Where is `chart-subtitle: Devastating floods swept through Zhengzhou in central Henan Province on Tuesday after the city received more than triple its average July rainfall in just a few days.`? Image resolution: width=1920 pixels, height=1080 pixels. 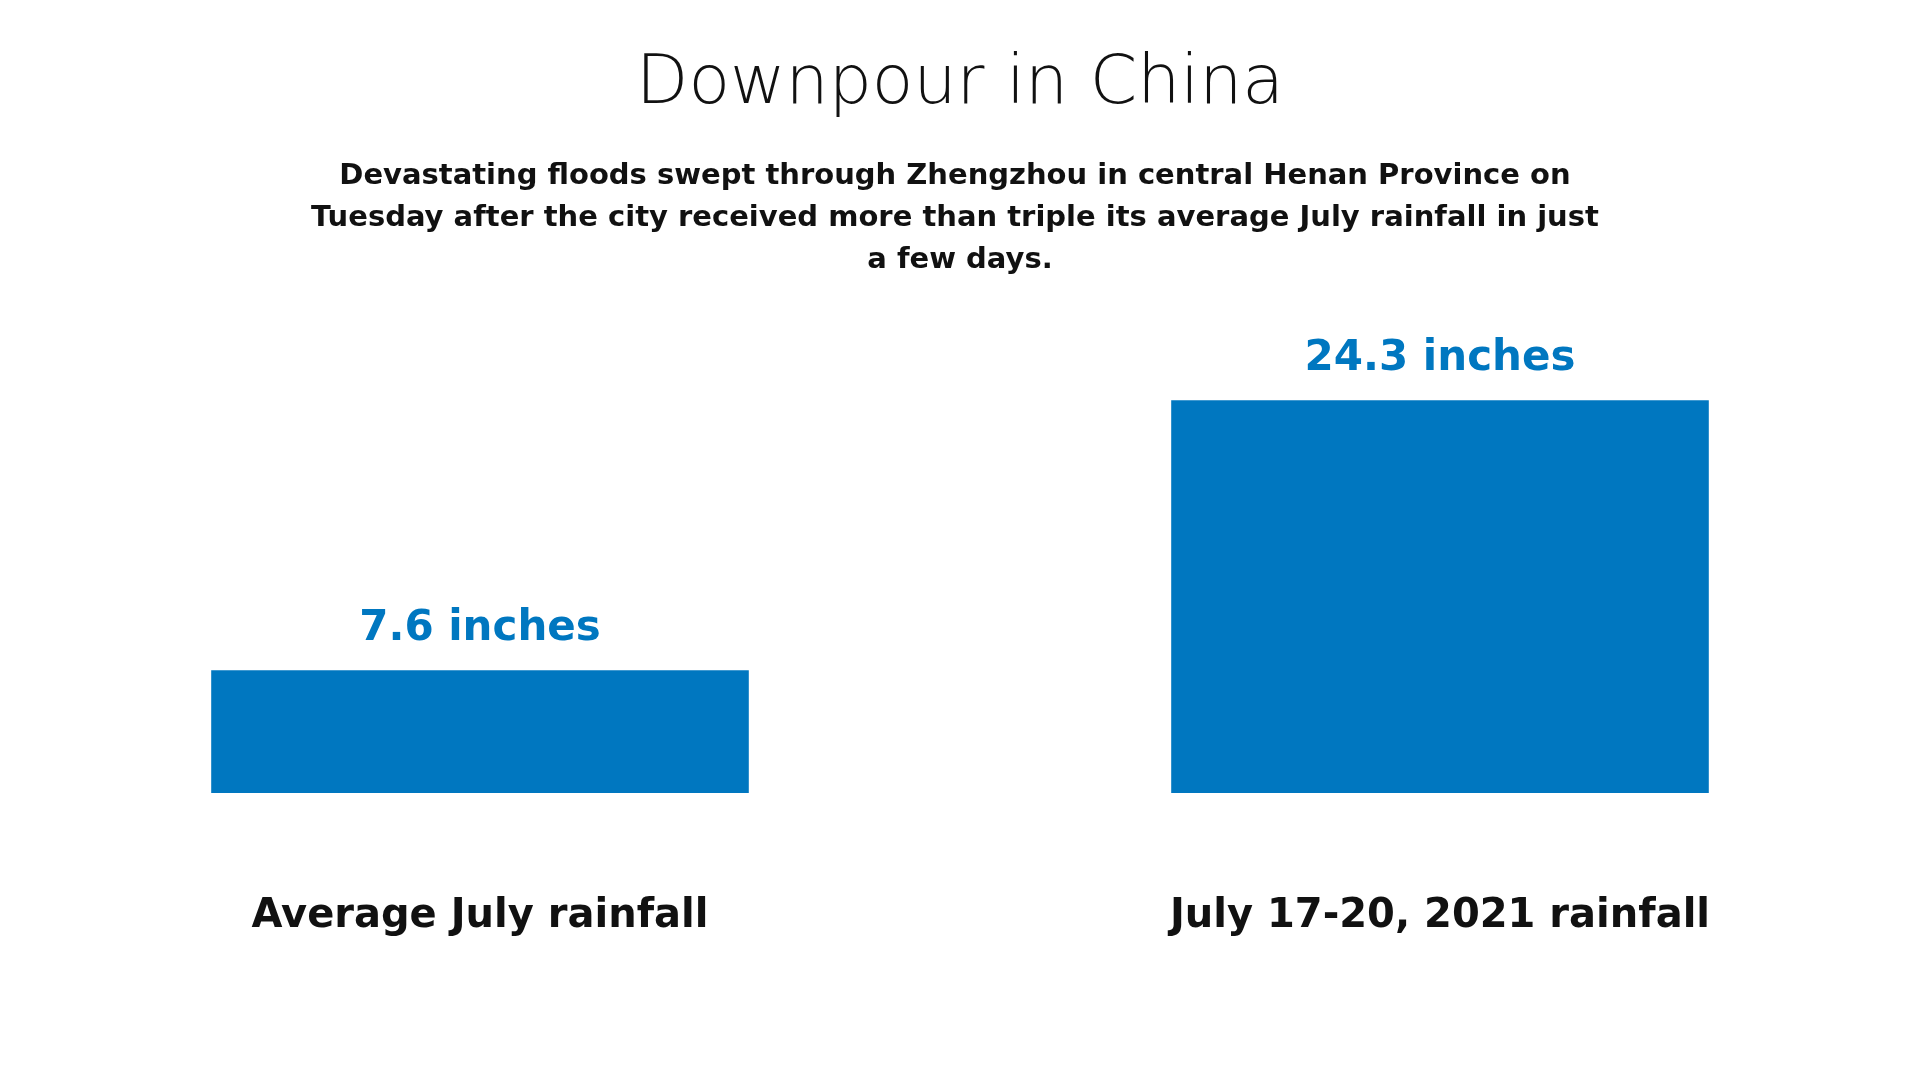
chart-subtitle: Devastating floods swept through Zhengzhou in central Henan Province on Tuesday after the city received more than triple its average July rainfall in just a few days. is located at coordinates (960, 216).